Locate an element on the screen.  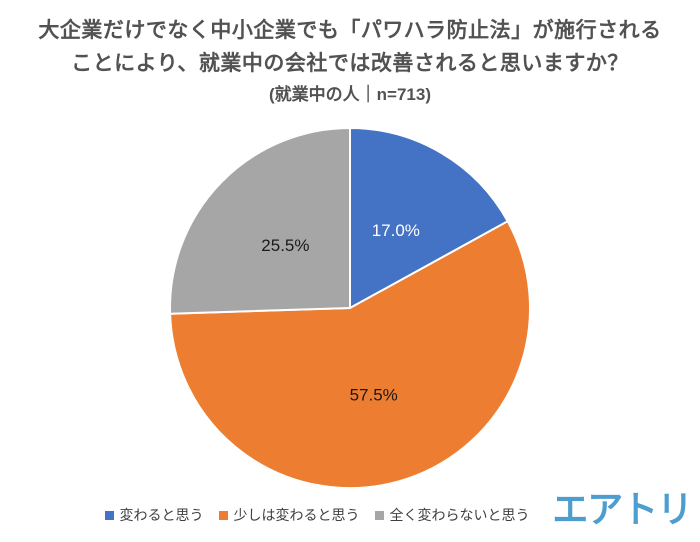
legend: 変わると思う 少しは変わると思う 全く変わらないと思う is located at coordinates (350, 515).